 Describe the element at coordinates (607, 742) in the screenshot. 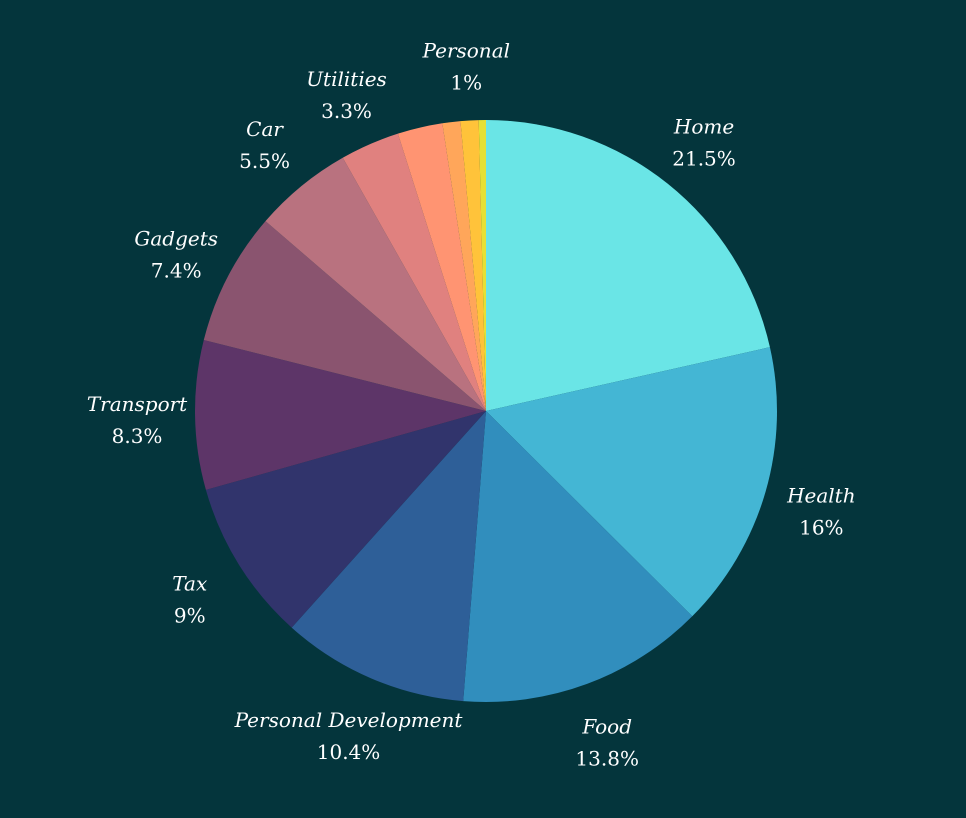

I see `slice-label-group-food: Food 13.8%` at that location.